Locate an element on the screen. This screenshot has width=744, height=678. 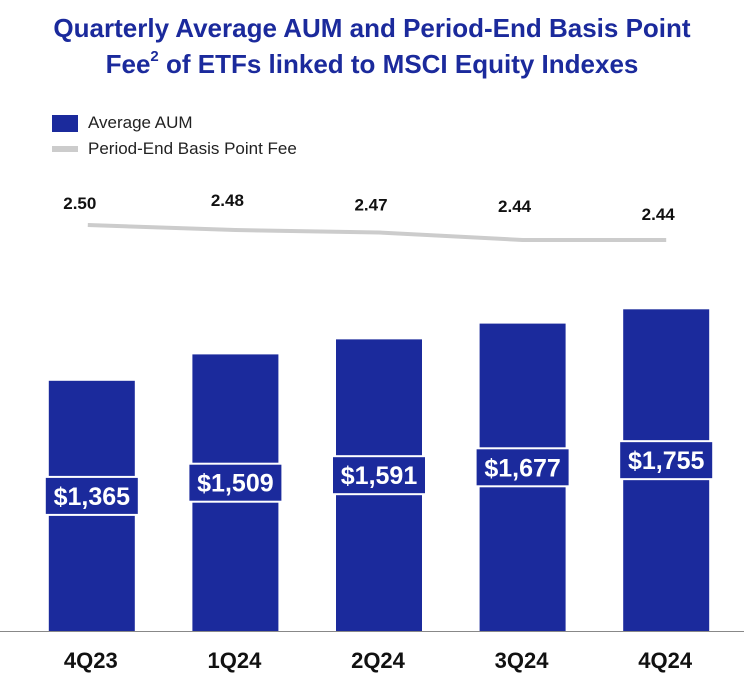
chart-title-line2-pre: Fee is located at coordinates (128, 64).